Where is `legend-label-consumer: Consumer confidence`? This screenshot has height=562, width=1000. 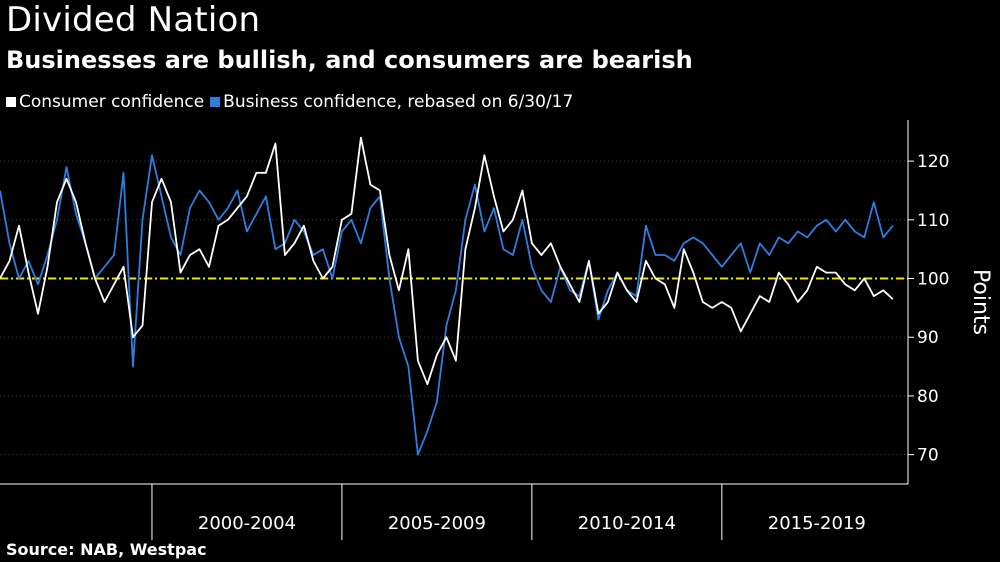 legend-label-consumer: Consumer confidence is located at coordinates (112, 102).